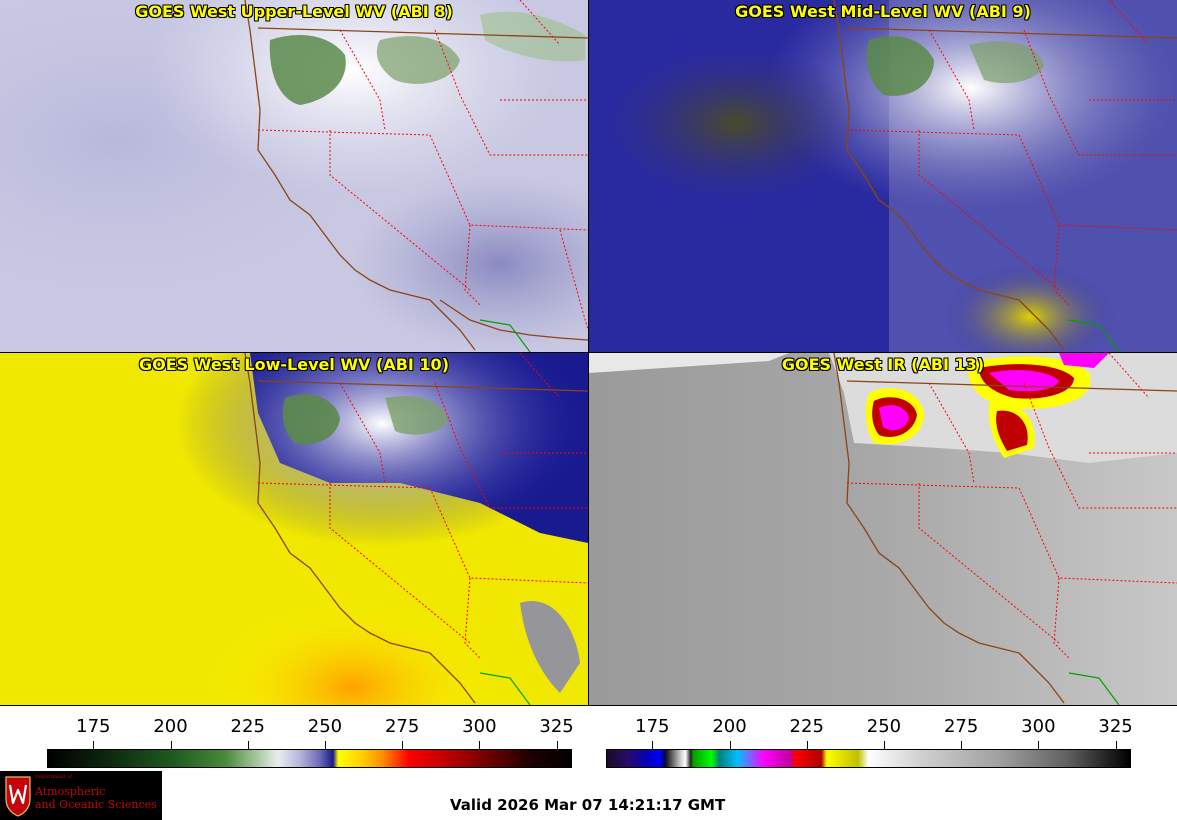 Image resolution: width=1177 pixels, height=820 pixels. I want to click on logo-dept-text: Department of, so click(53, 777).